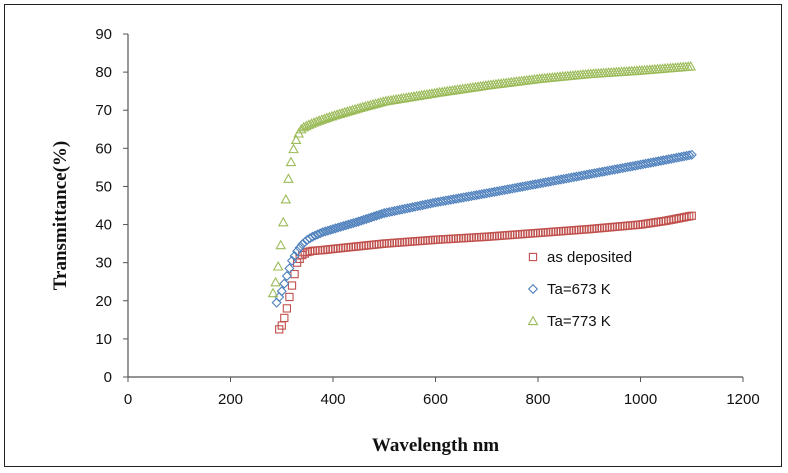  I want to click on legend-label: as deposited, so click(589, 257).